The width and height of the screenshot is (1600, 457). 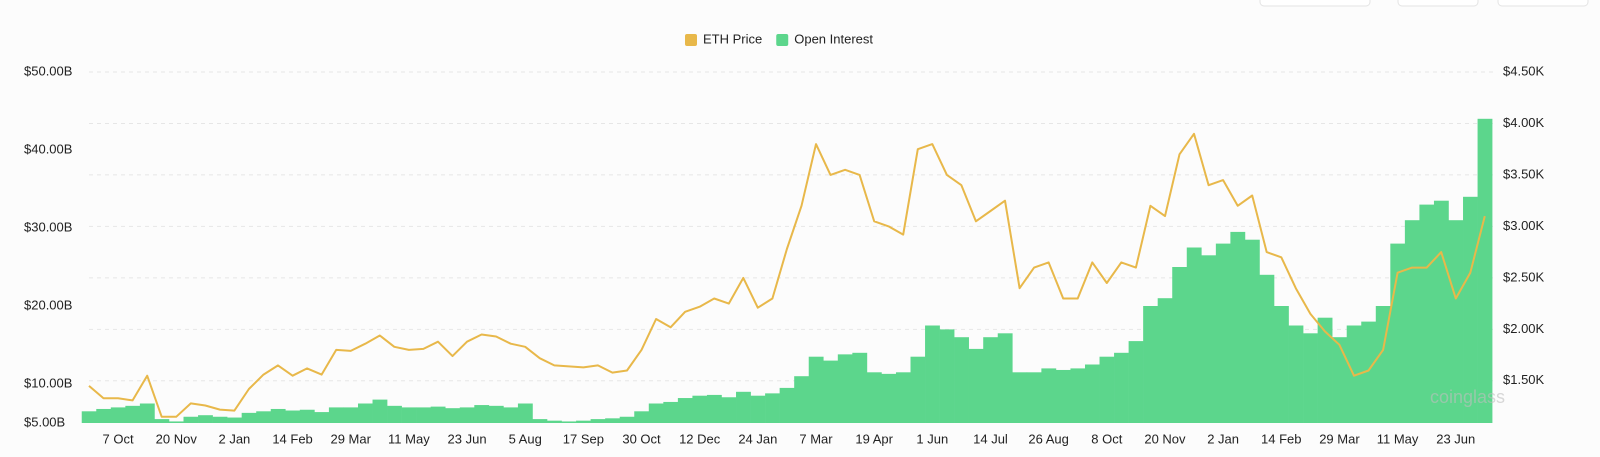 What do you see at coordinates (641, 438) in the screenshot?
I see `x-tick-label: 30 Oct` at bounding box center [641, 438].